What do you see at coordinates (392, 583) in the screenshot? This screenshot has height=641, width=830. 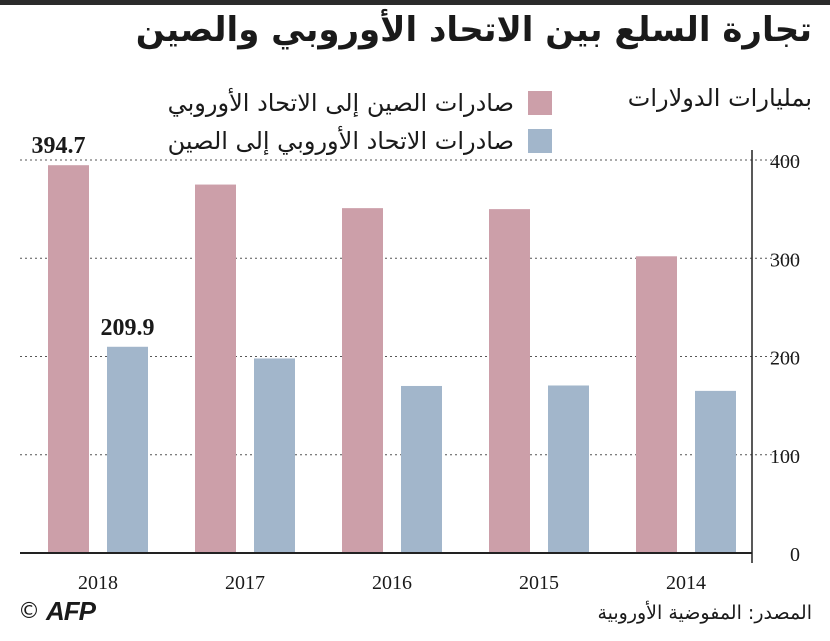 I see `x-tick-label-2016: 2016` at bounding box center [392, 583].